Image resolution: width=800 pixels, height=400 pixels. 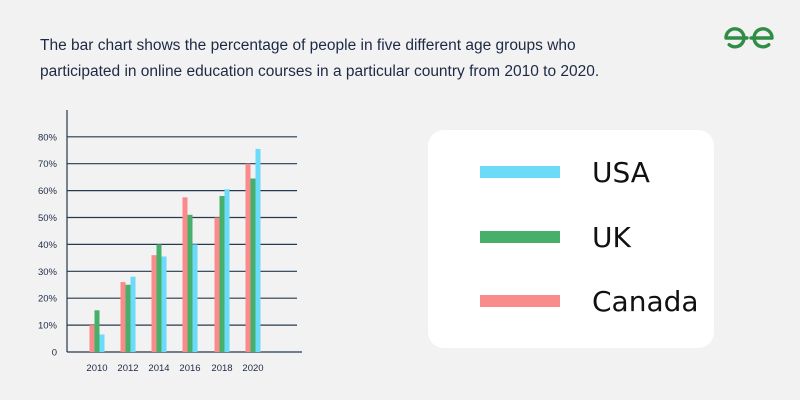 I want to click on bar-canada-2020, so click(x=248, y=257).